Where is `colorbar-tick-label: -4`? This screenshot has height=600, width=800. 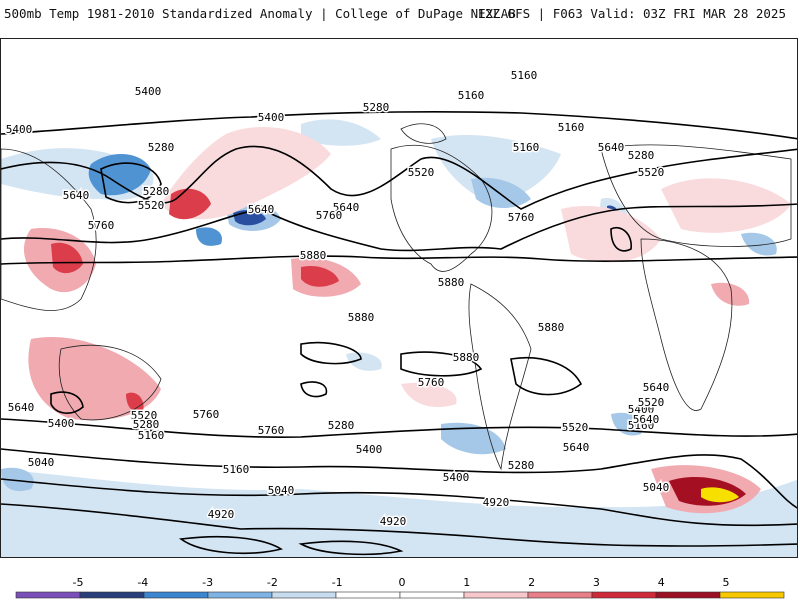
colorbar-tick-label: -4 is located at coordinates (142, 582).